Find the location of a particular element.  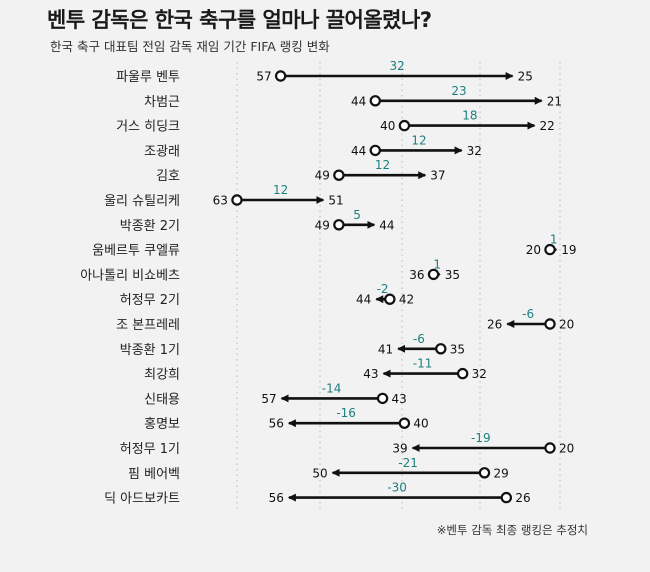

end-rank-label: 19 is located at coordinates (568, 250).